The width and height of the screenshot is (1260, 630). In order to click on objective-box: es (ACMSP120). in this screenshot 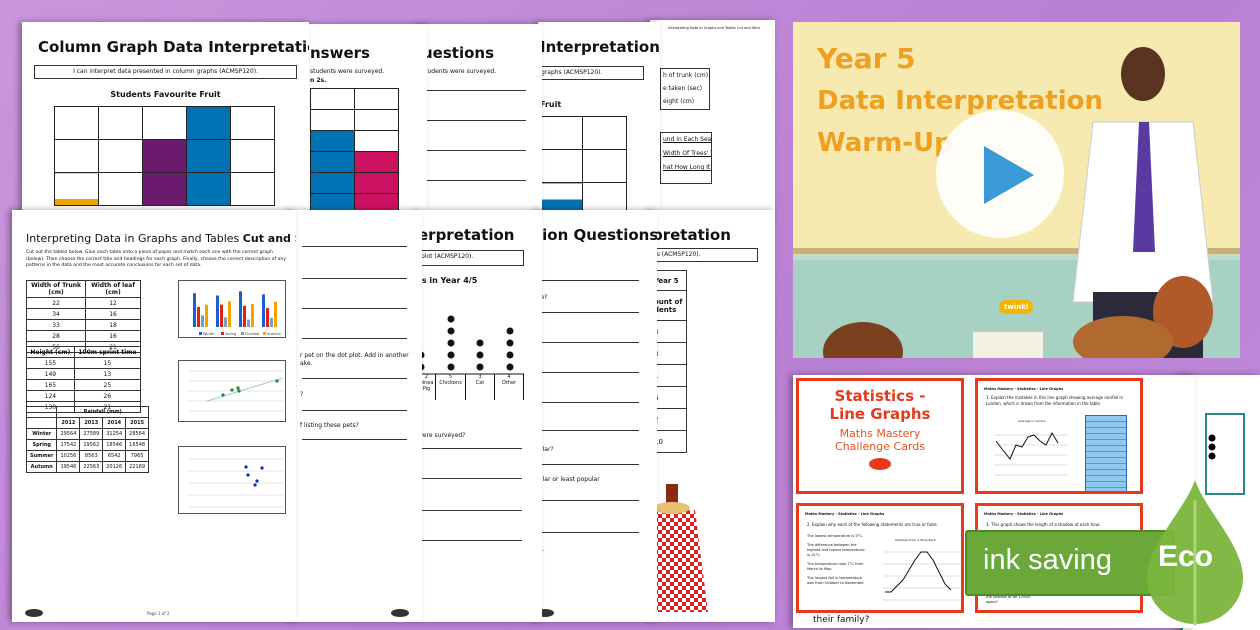, I will do `click(704, 255)`.